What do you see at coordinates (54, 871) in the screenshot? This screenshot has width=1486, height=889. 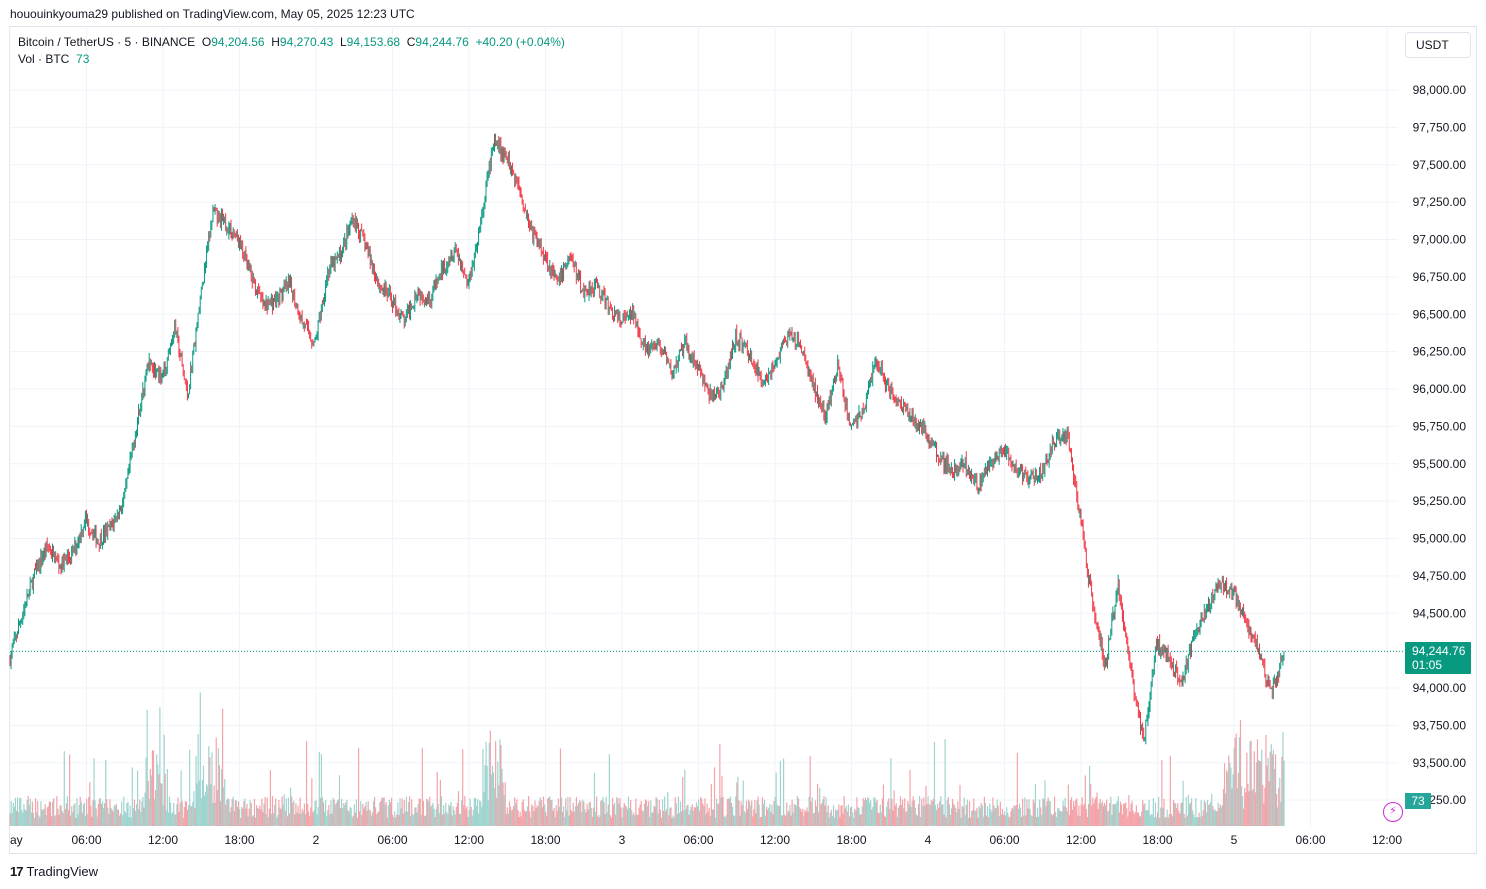 I see `brand: 17 TradingView` at bounding box center [54, 871].